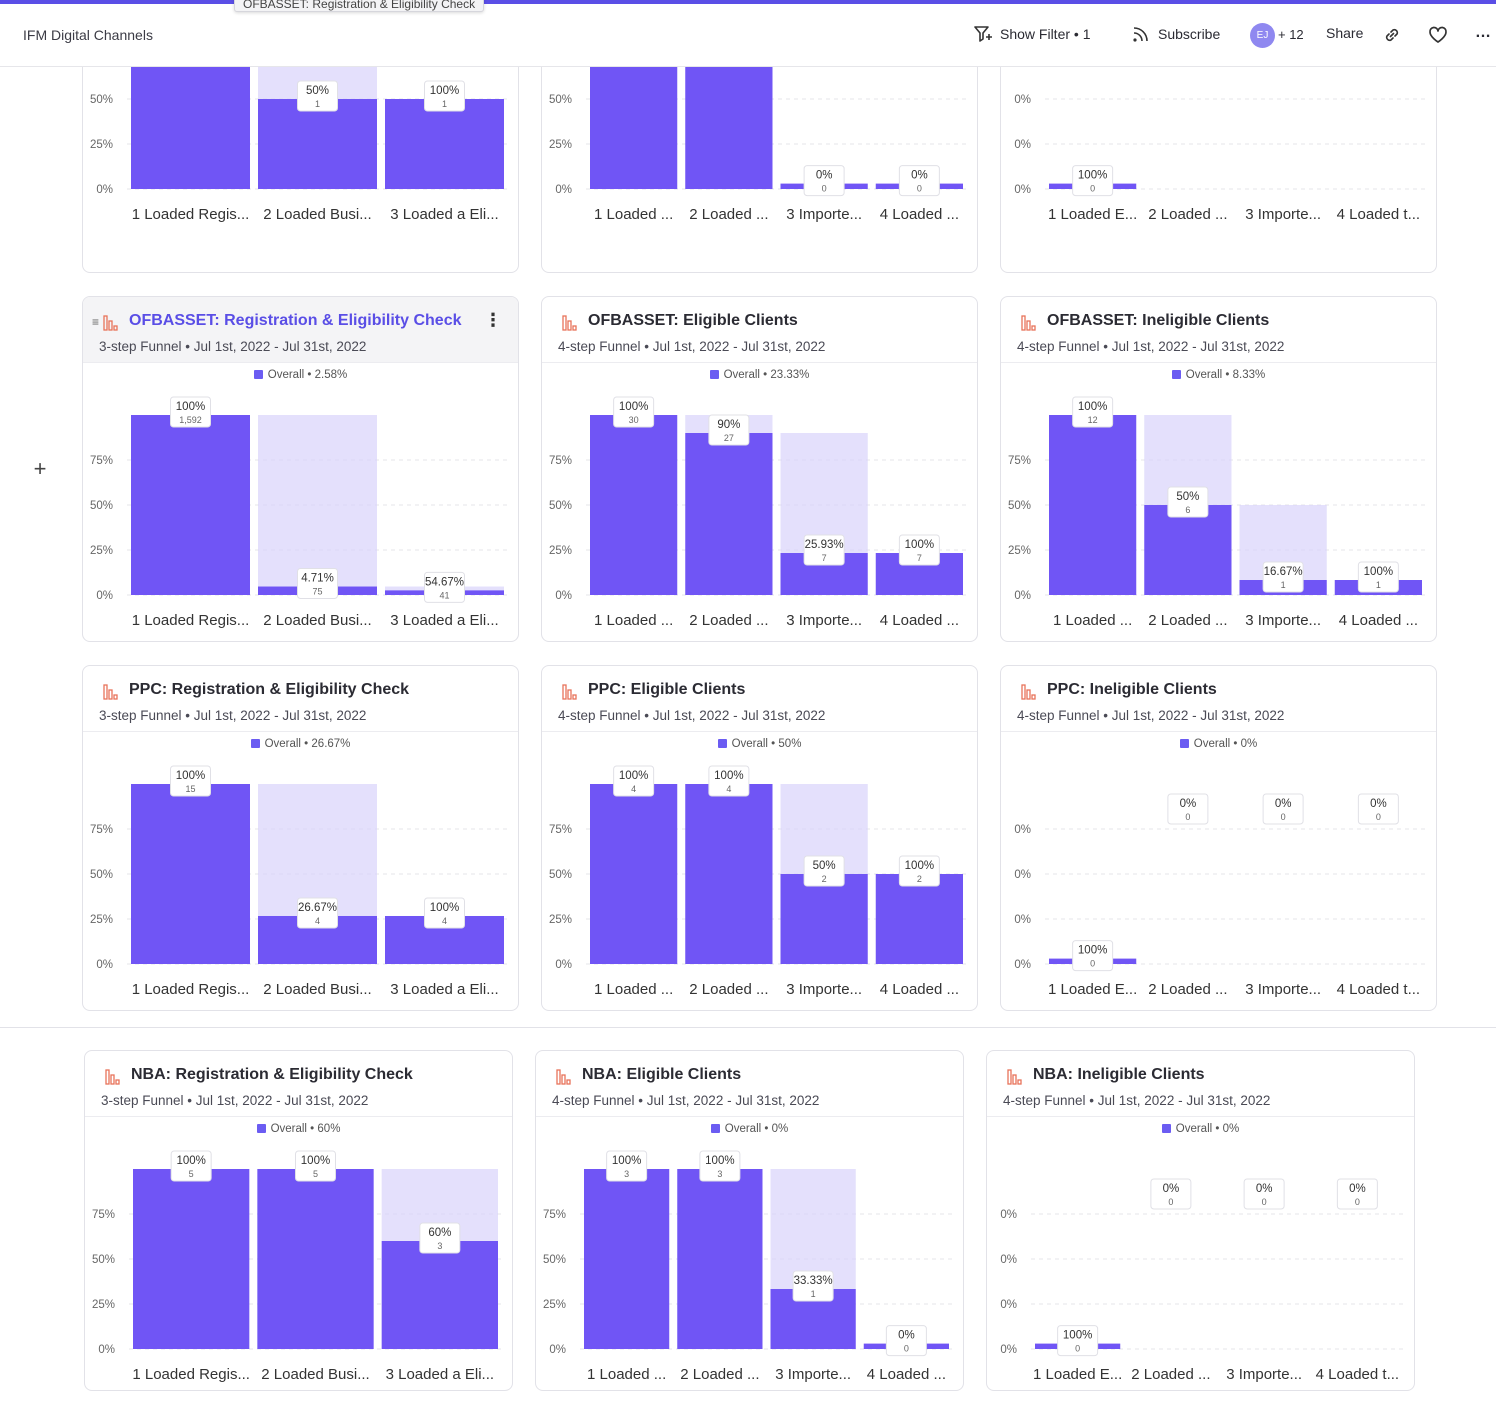  I want to click on card-menu-icon: ⋮, so click(493, 320).